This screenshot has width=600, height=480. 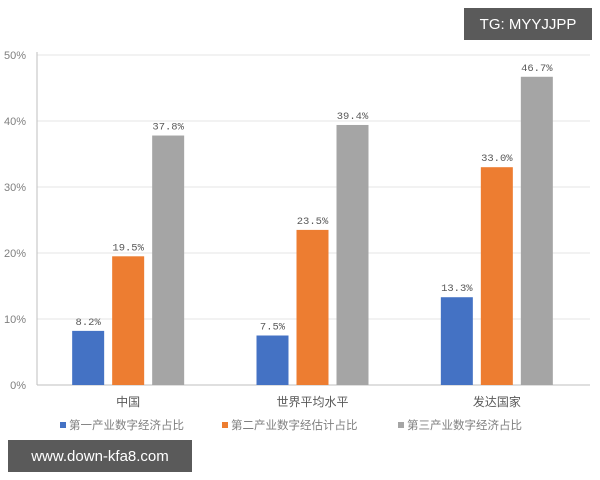 What do you see at coordinates (294, 425) in the screenshot?
I see `legend-label: 第二产业数字经估计占比` at bounding box center [294, 425].